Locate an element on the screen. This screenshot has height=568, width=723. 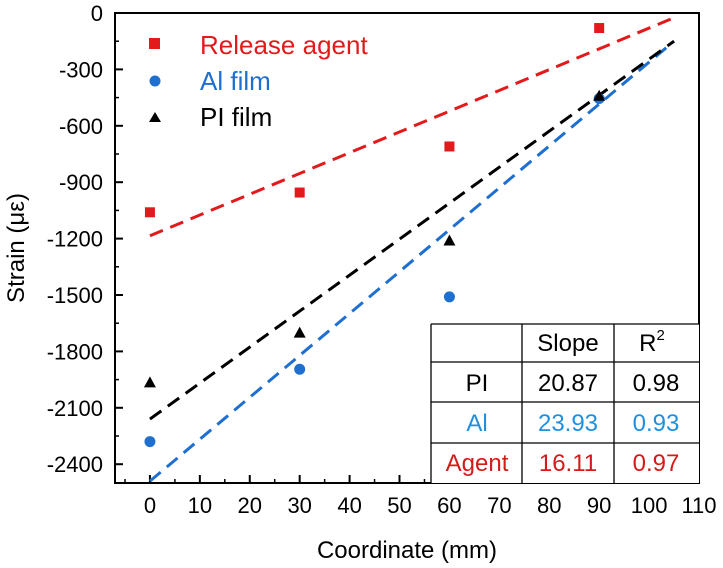
x-tick-label: 80 is located at coordinates (549, 505).